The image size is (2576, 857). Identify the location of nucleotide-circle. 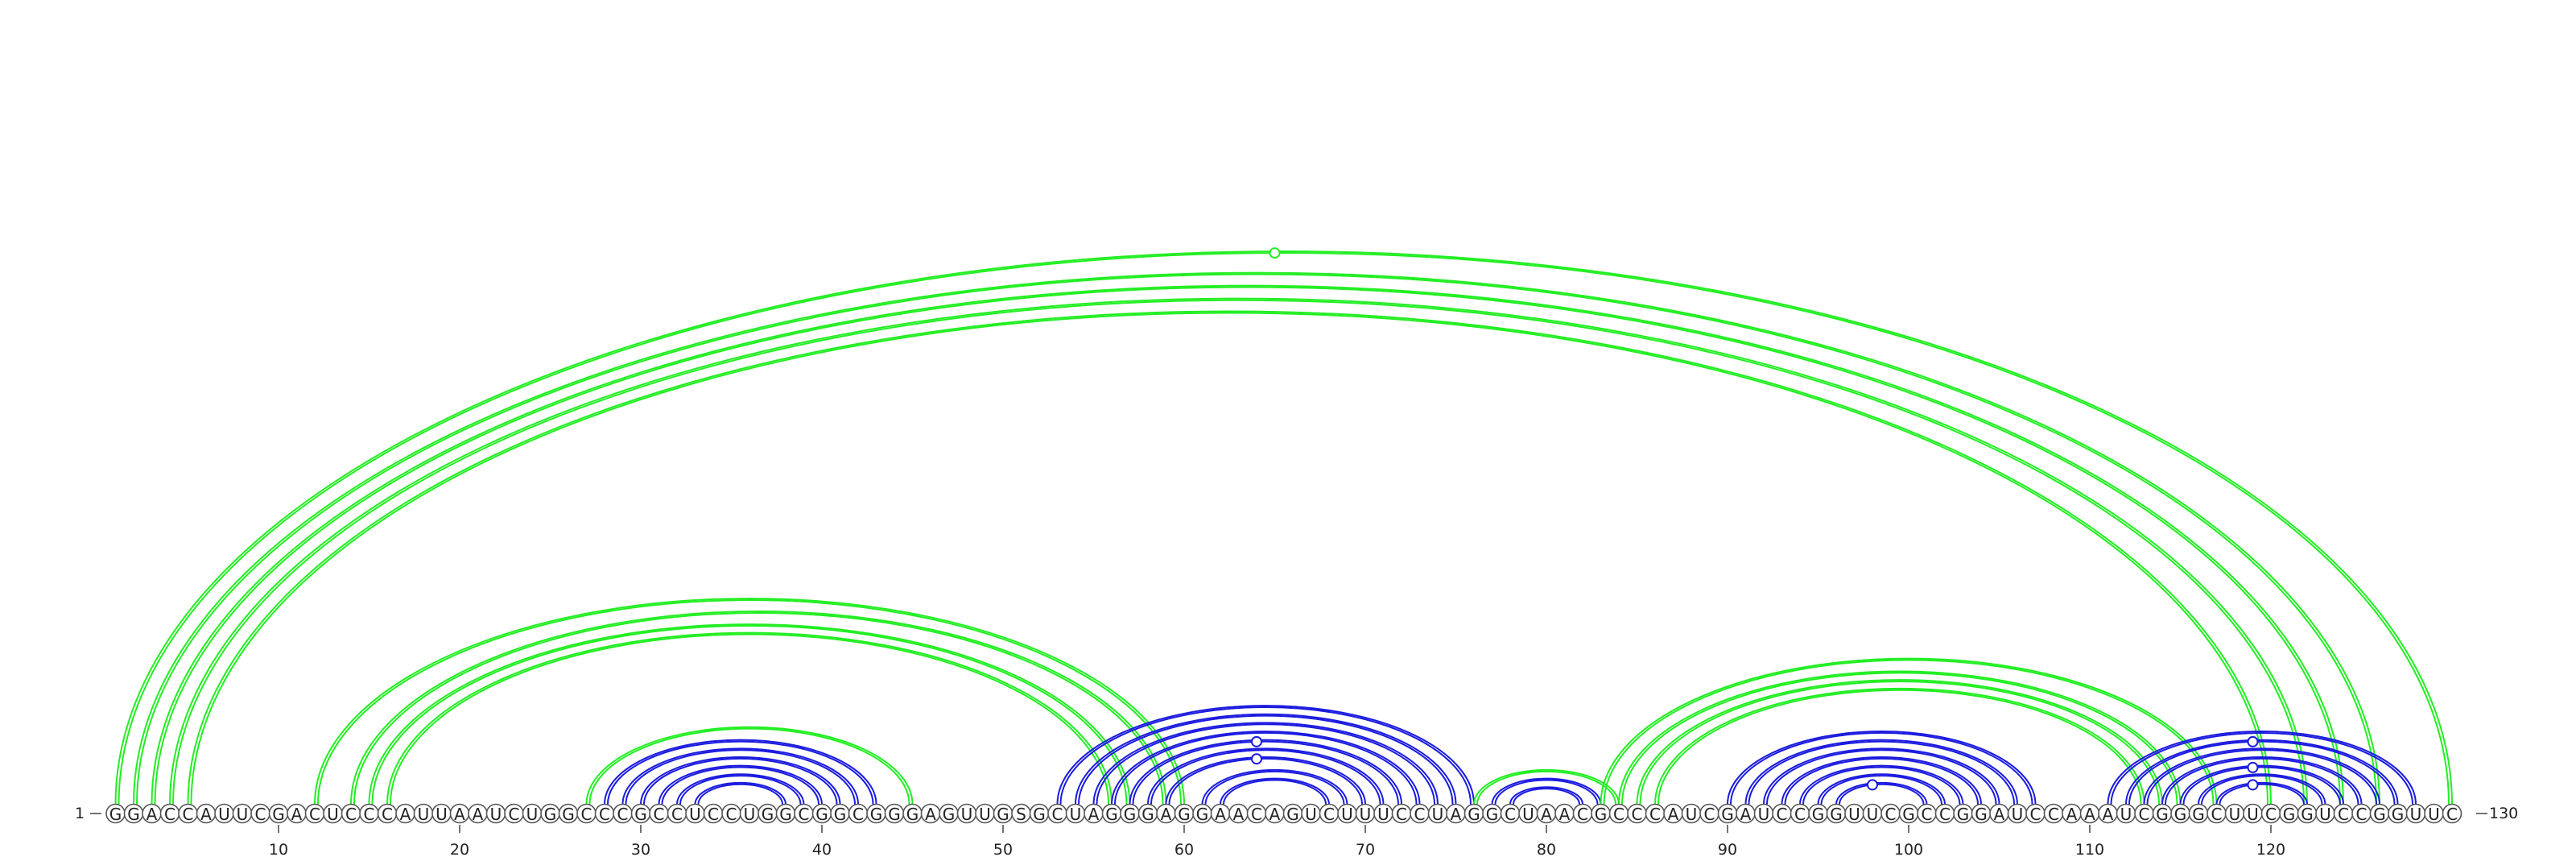
(2452, 813).